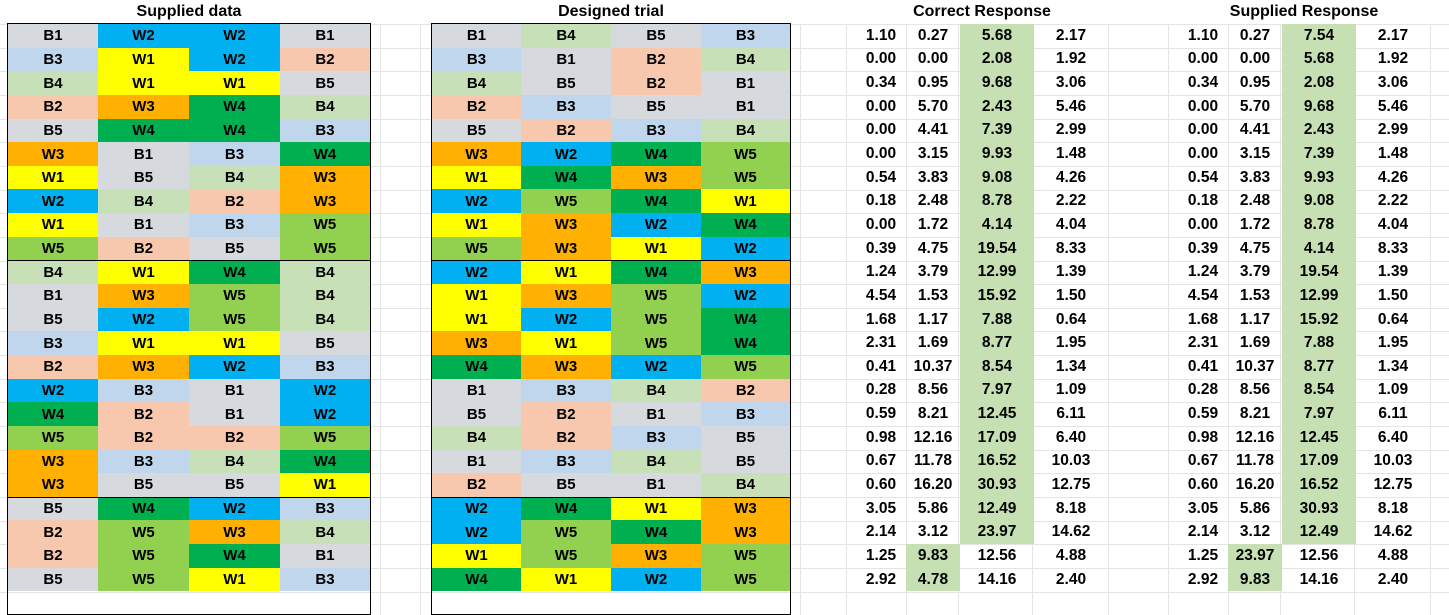 This screenshot has width=1449, height=615. What do you see at coordinates (881, 579) in the screenshot?
I see `correct-response-cell: 2.92` at bounding box center [881, 579].